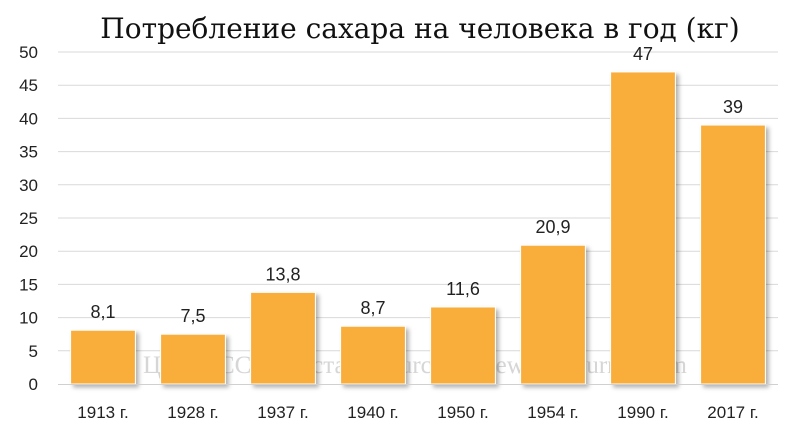  Describe the element at coordinates (463, 289) in the screenshot. I see `data-label: 11,6` at that location.